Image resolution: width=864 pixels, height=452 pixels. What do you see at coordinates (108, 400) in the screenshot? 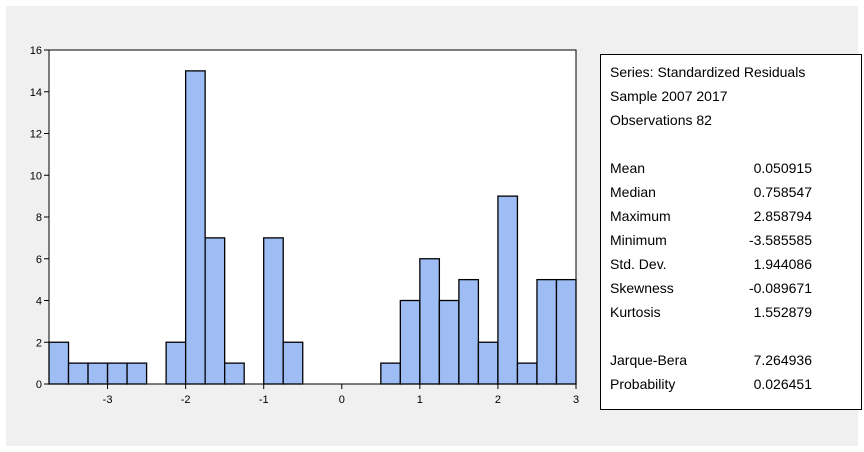
I see `x-tick-label: -3` at bounding box center [108, 400].